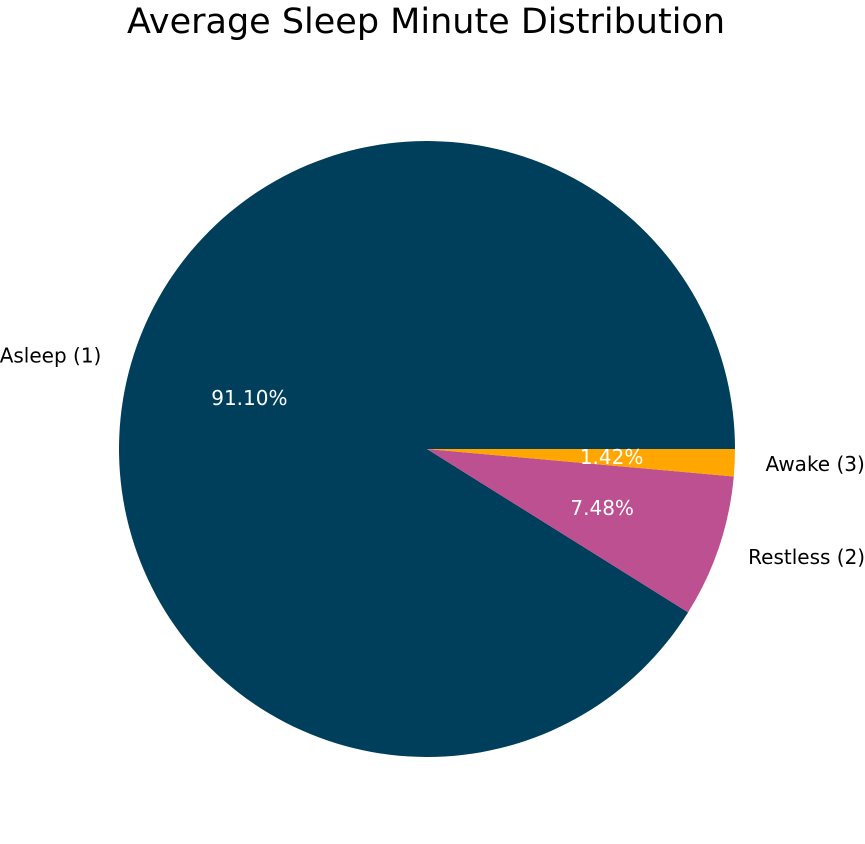 Image resolution: width=865 pixels, height=844 pixels. I want to click on pie-category-label-2: Restless (2), so click(806, 557).